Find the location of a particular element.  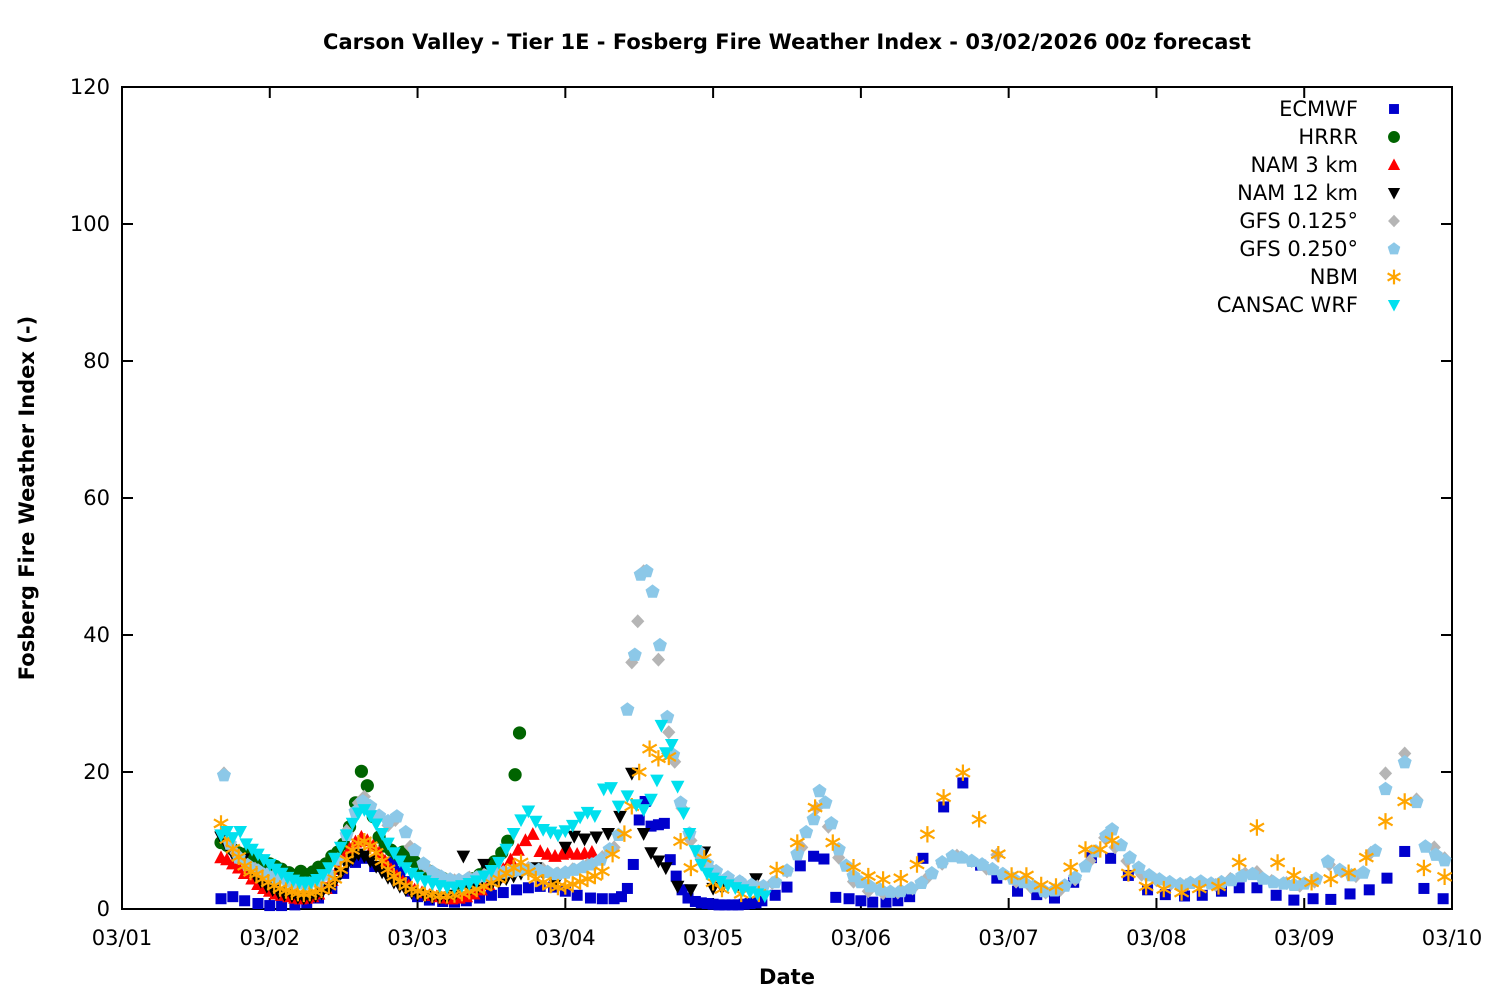

legend-item-label: GFS 0.125° is located at coordinates (1298, 221).